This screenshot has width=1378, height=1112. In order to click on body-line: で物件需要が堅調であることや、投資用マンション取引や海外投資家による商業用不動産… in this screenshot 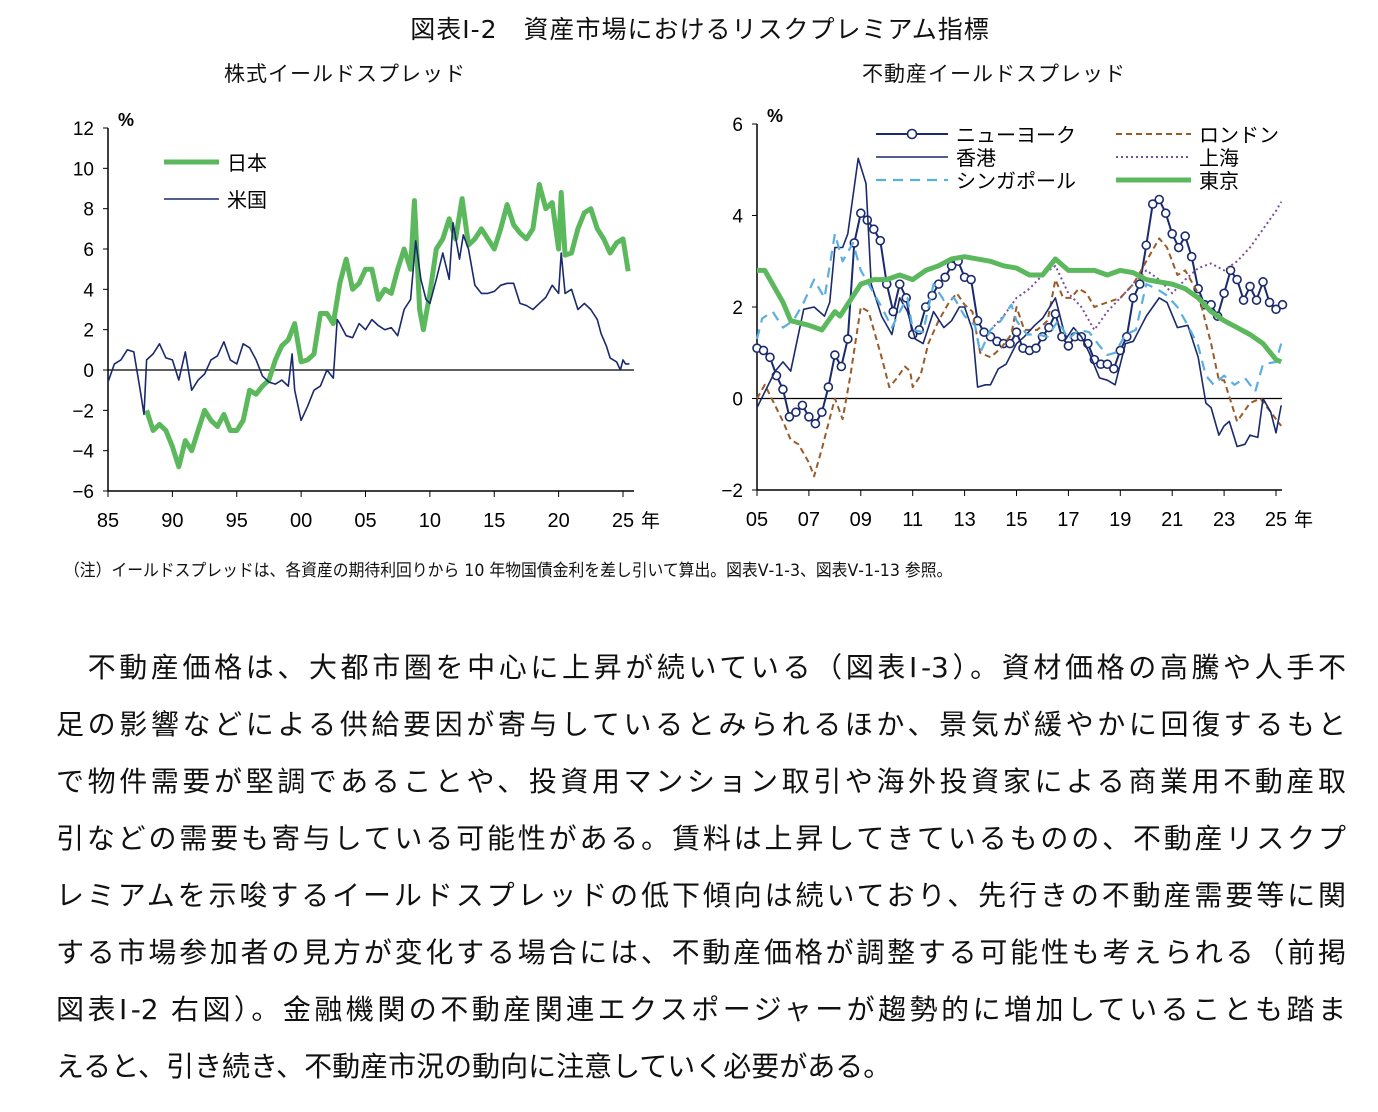, I will do `click(701, 781)`.